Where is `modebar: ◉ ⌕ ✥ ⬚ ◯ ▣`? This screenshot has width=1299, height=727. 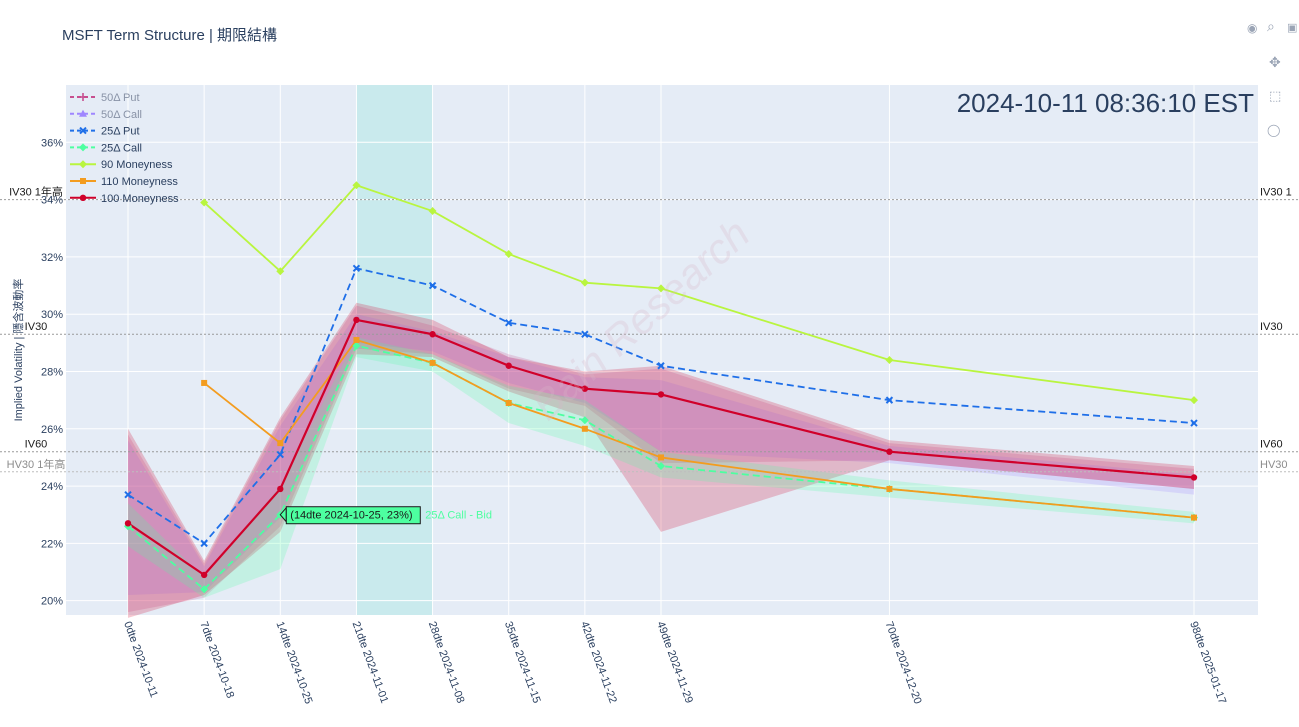
modebar: ◉ ⌕ ✥ ⬚ ◯ ▣ is located at coordinates (1273, 83).